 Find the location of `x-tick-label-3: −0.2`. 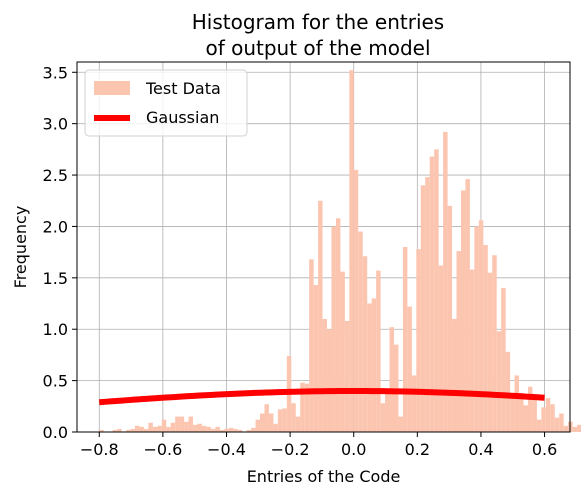

x-tick-label-3: −0.2 is located at coordinates (290, 449).